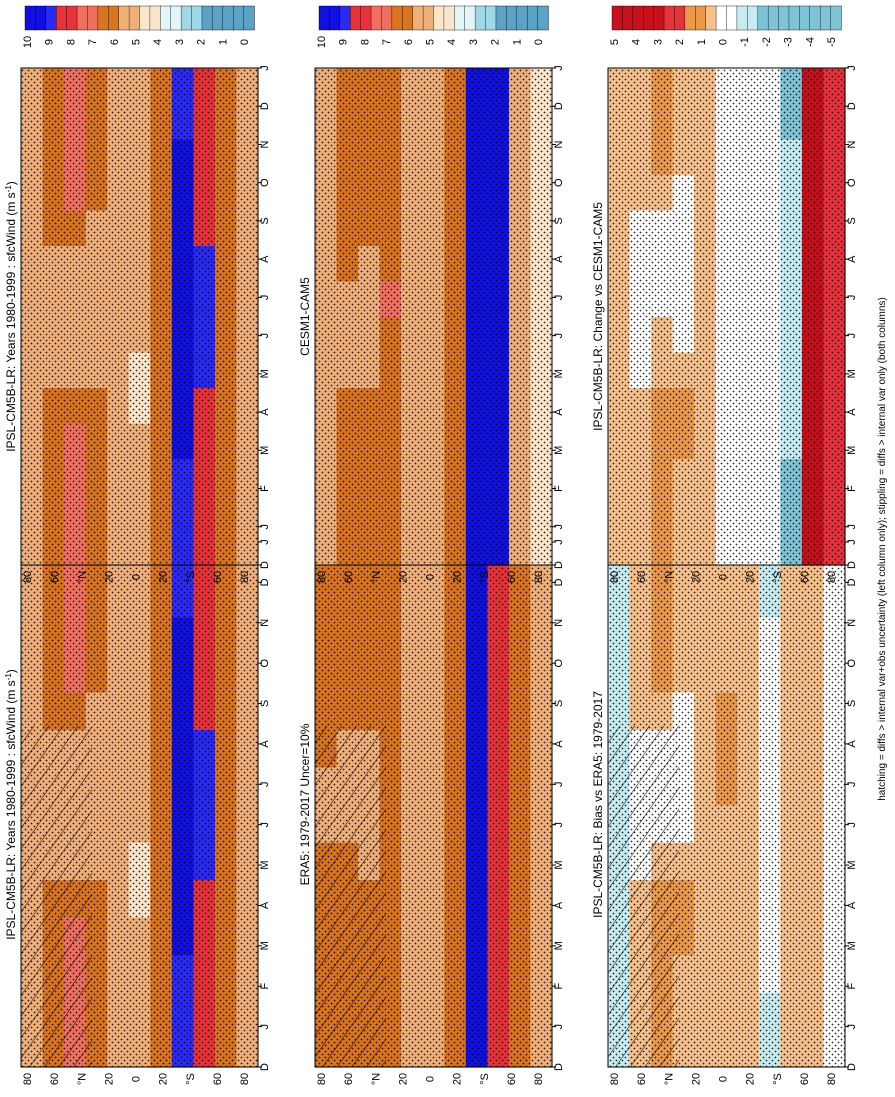  I want to click on colorbar-label: 8, so click(365, 42).